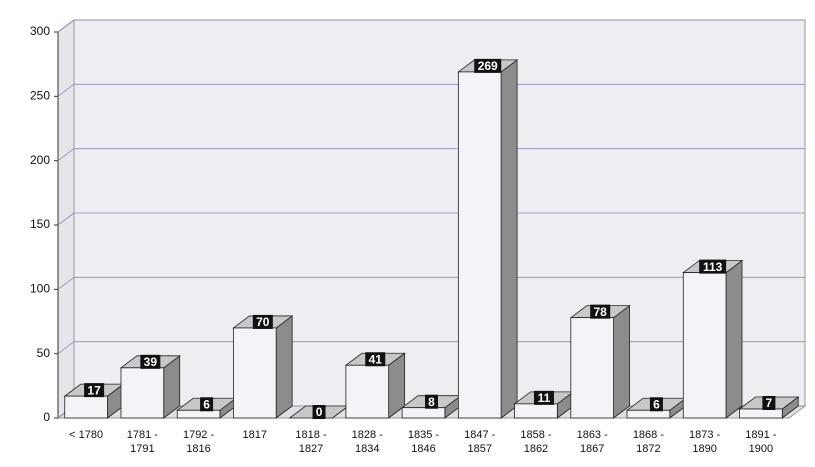 This screenshot has height=467, width=815. I want to click on value-label: 0, so click(319, 412).